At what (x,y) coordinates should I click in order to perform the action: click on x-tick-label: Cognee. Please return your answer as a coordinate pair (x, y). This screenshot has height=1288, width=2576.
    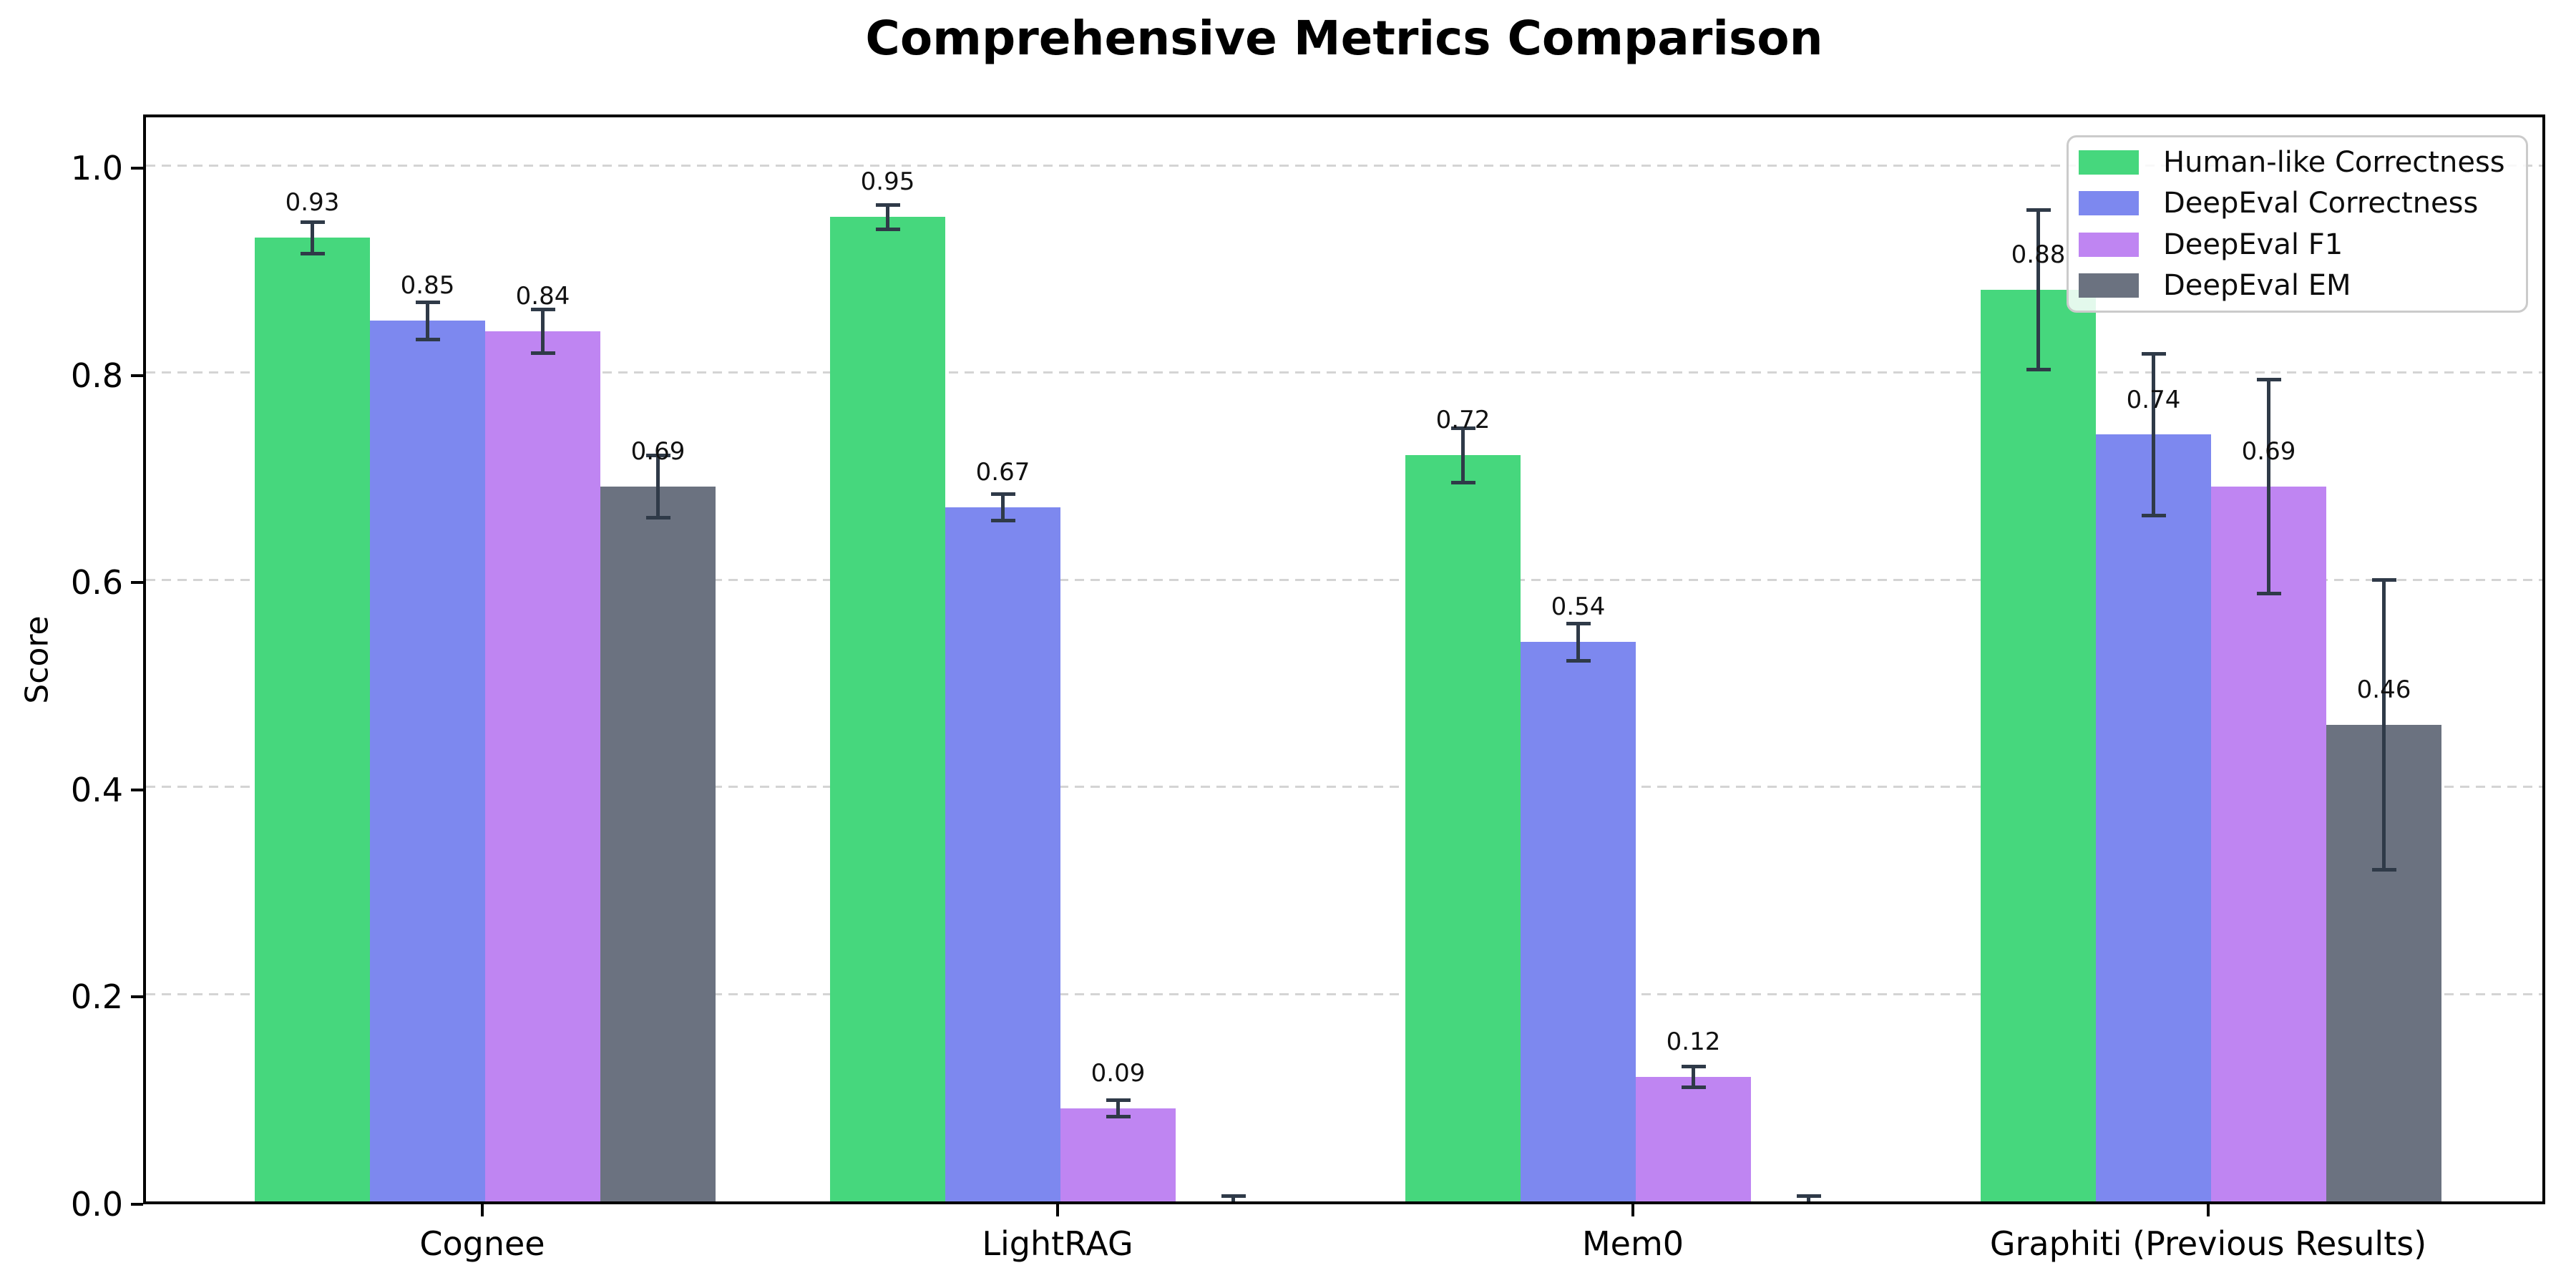
    Looking at the image, I should click on (482, 1243).